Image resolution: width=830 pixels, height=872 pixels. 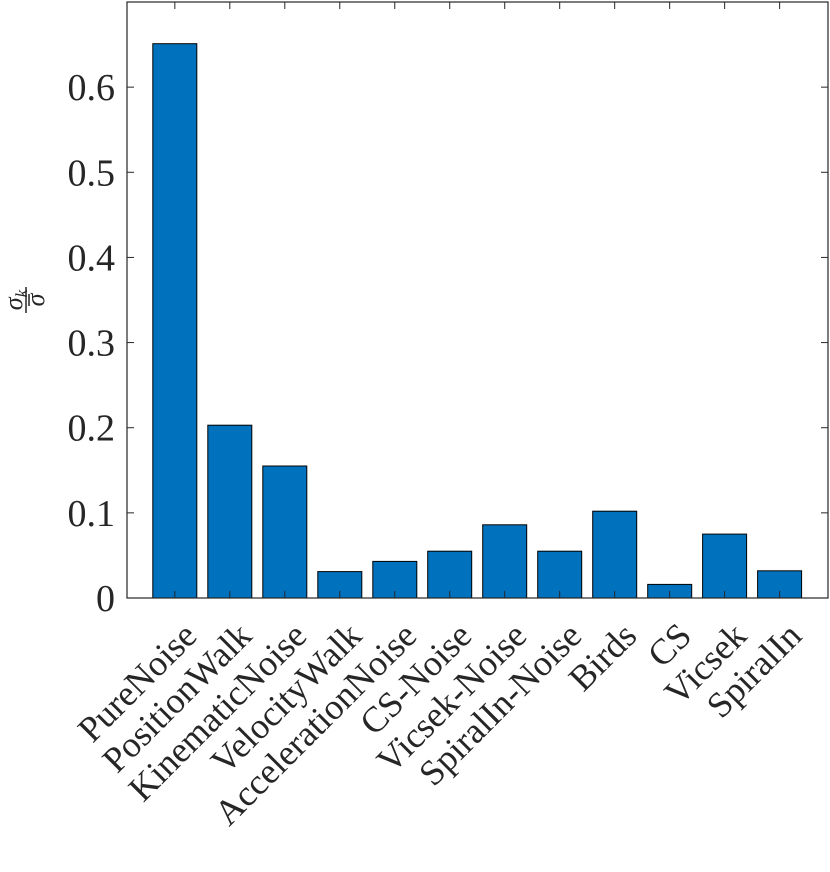 I want to click on y-tick-label: 0.1, so click(x=92, y=514).